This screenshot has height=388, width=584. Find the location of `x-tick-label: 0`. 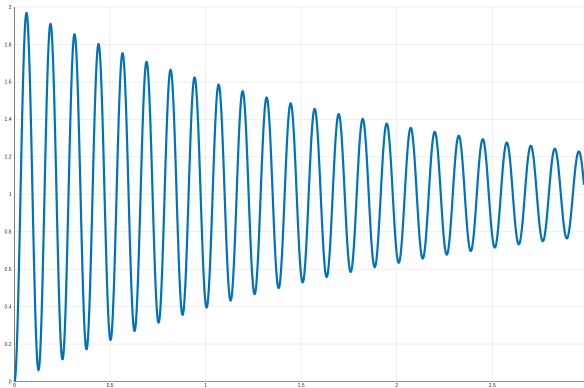

x-tick-label: 0 is located at coordinates (14, 385).